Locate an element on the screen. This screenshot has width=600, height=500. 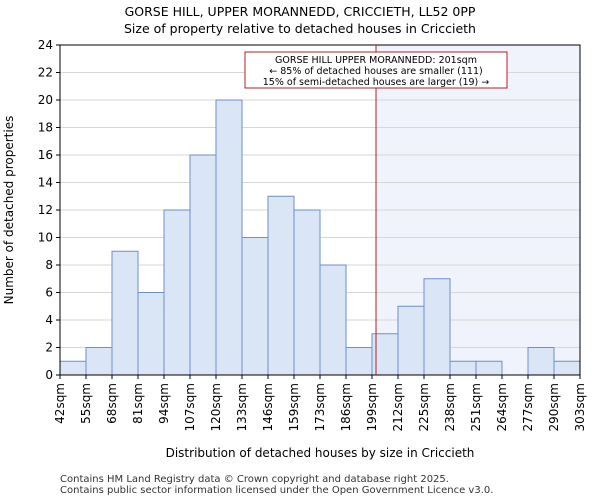
y-tick-label: 24 is located at coordinates (45, 45).